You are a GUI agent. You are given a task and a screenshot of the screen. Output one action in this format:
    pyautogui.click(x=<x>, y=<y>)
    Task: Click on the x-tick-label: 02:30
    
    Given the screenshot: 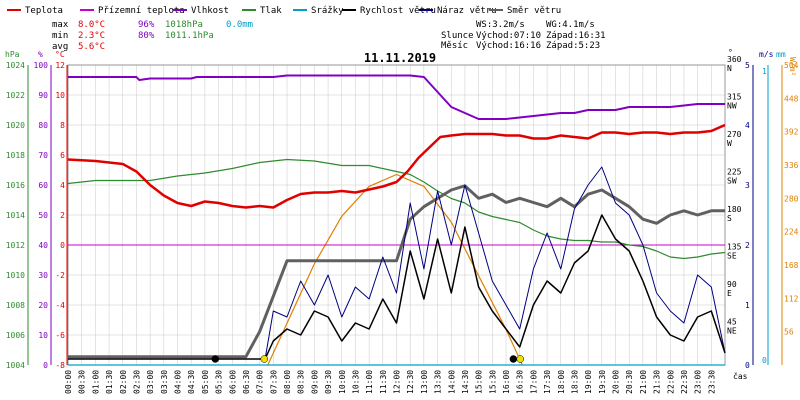 What is the action you would take?
    pyautogui.click(x=136, y=382)
    